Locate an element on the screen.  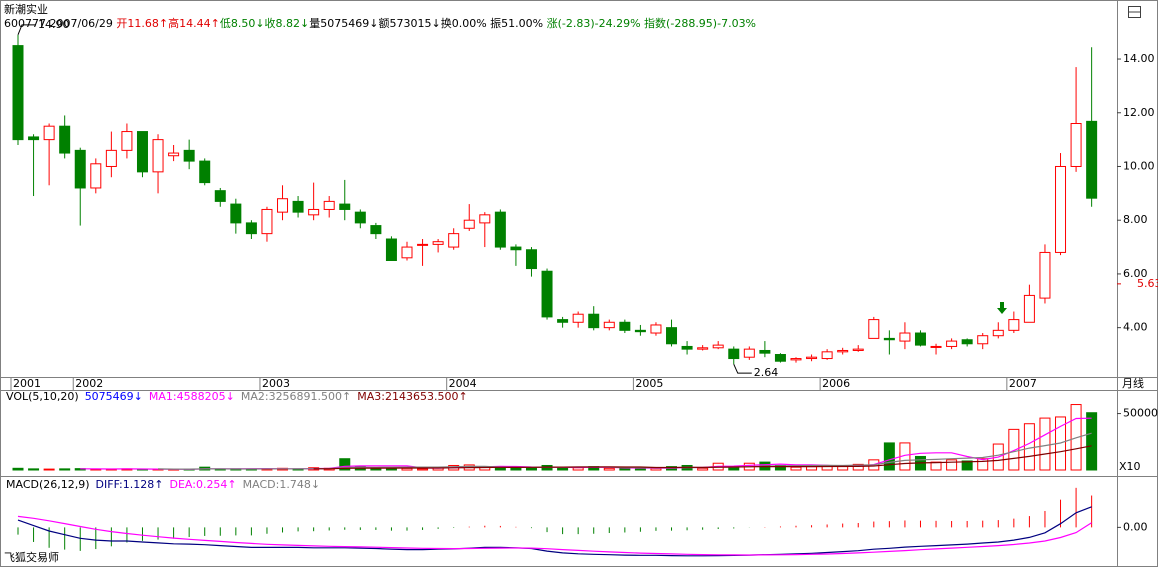
info-item: 收8.82↓ is located at coordinates (287, 23).